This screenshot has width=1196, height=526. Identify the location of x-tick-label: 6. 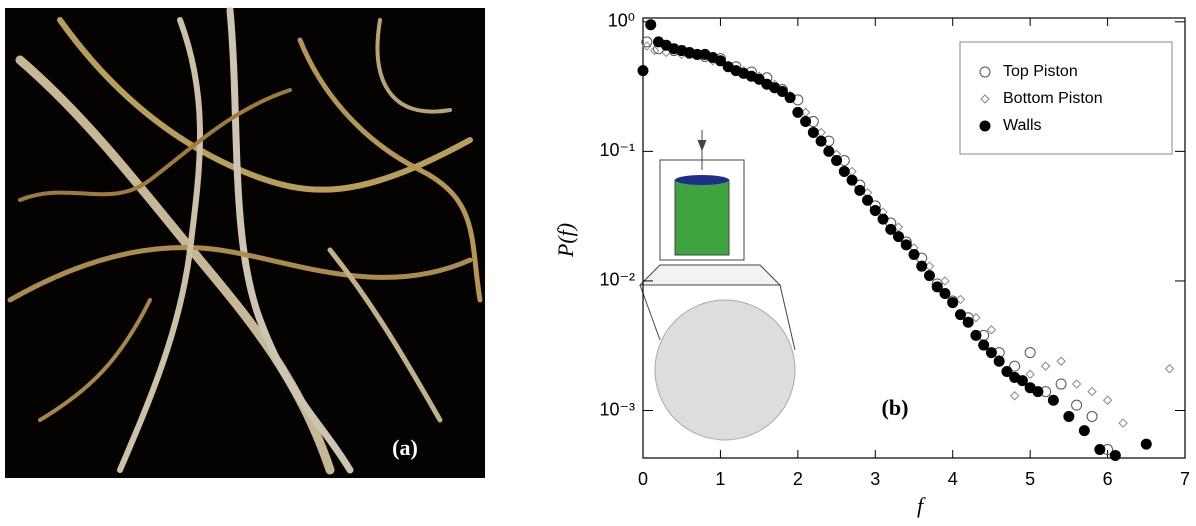
(1108, 479).